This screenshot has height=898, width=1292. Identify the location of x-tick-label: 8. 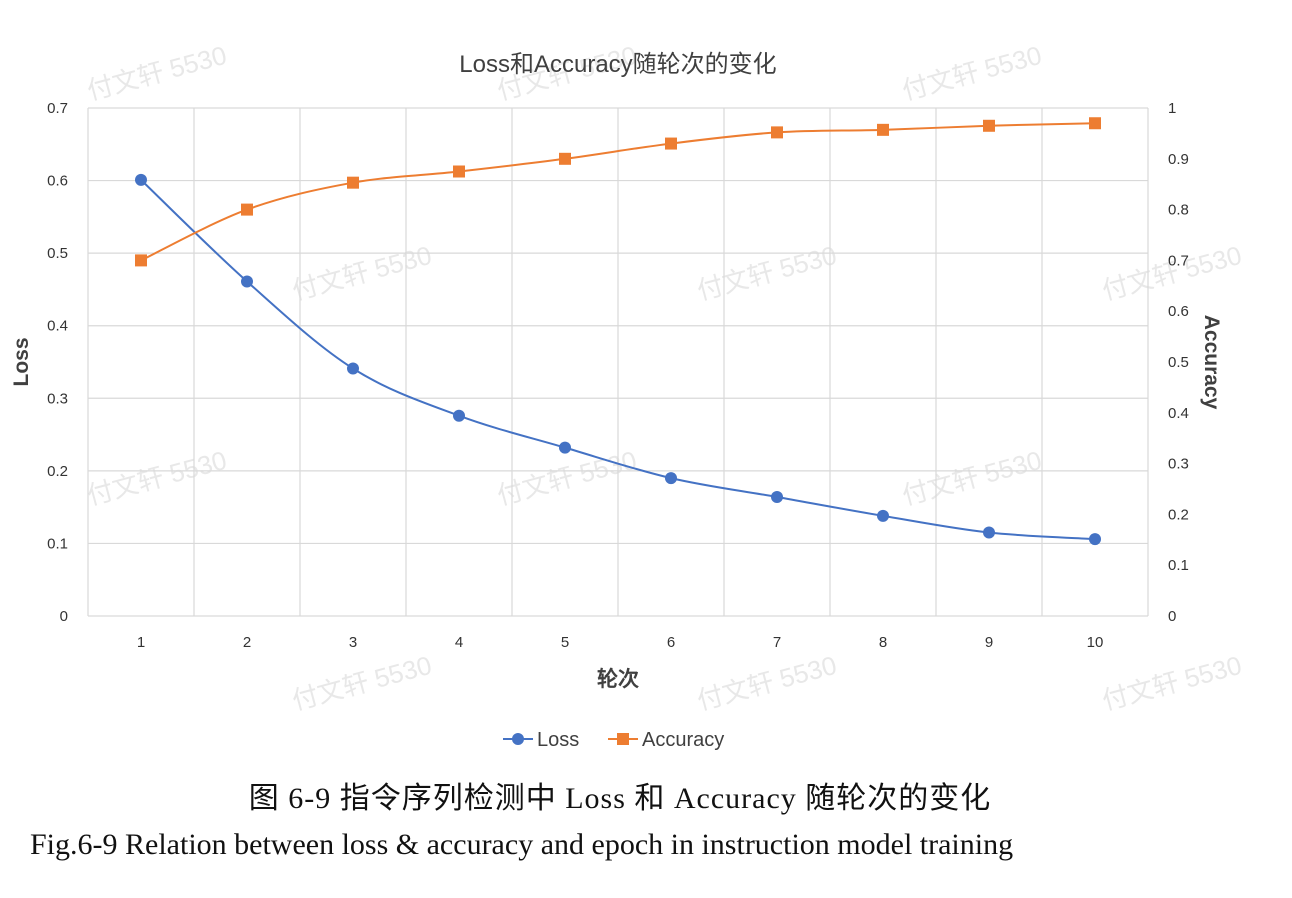
(883, 642).